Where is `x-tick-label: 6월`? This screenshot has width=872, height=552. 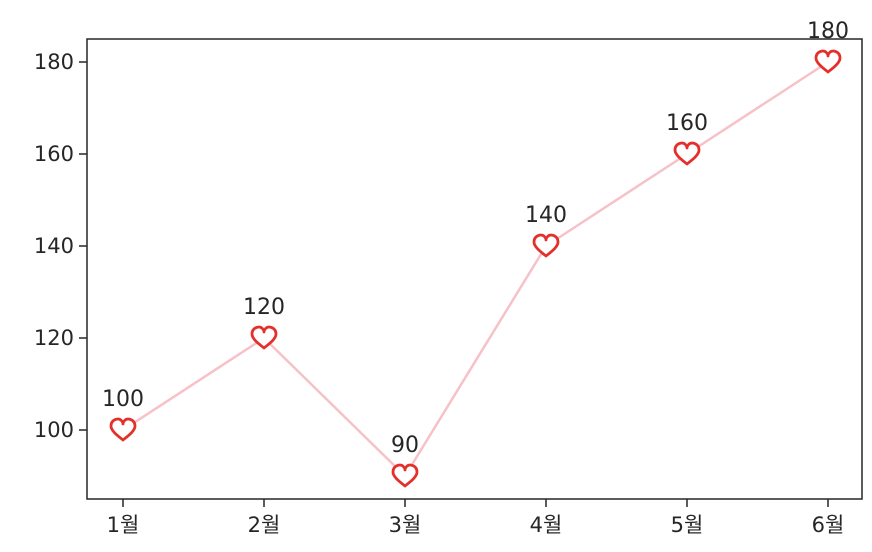
x-tick-label: 6월 is located at coordinates (828, 525).